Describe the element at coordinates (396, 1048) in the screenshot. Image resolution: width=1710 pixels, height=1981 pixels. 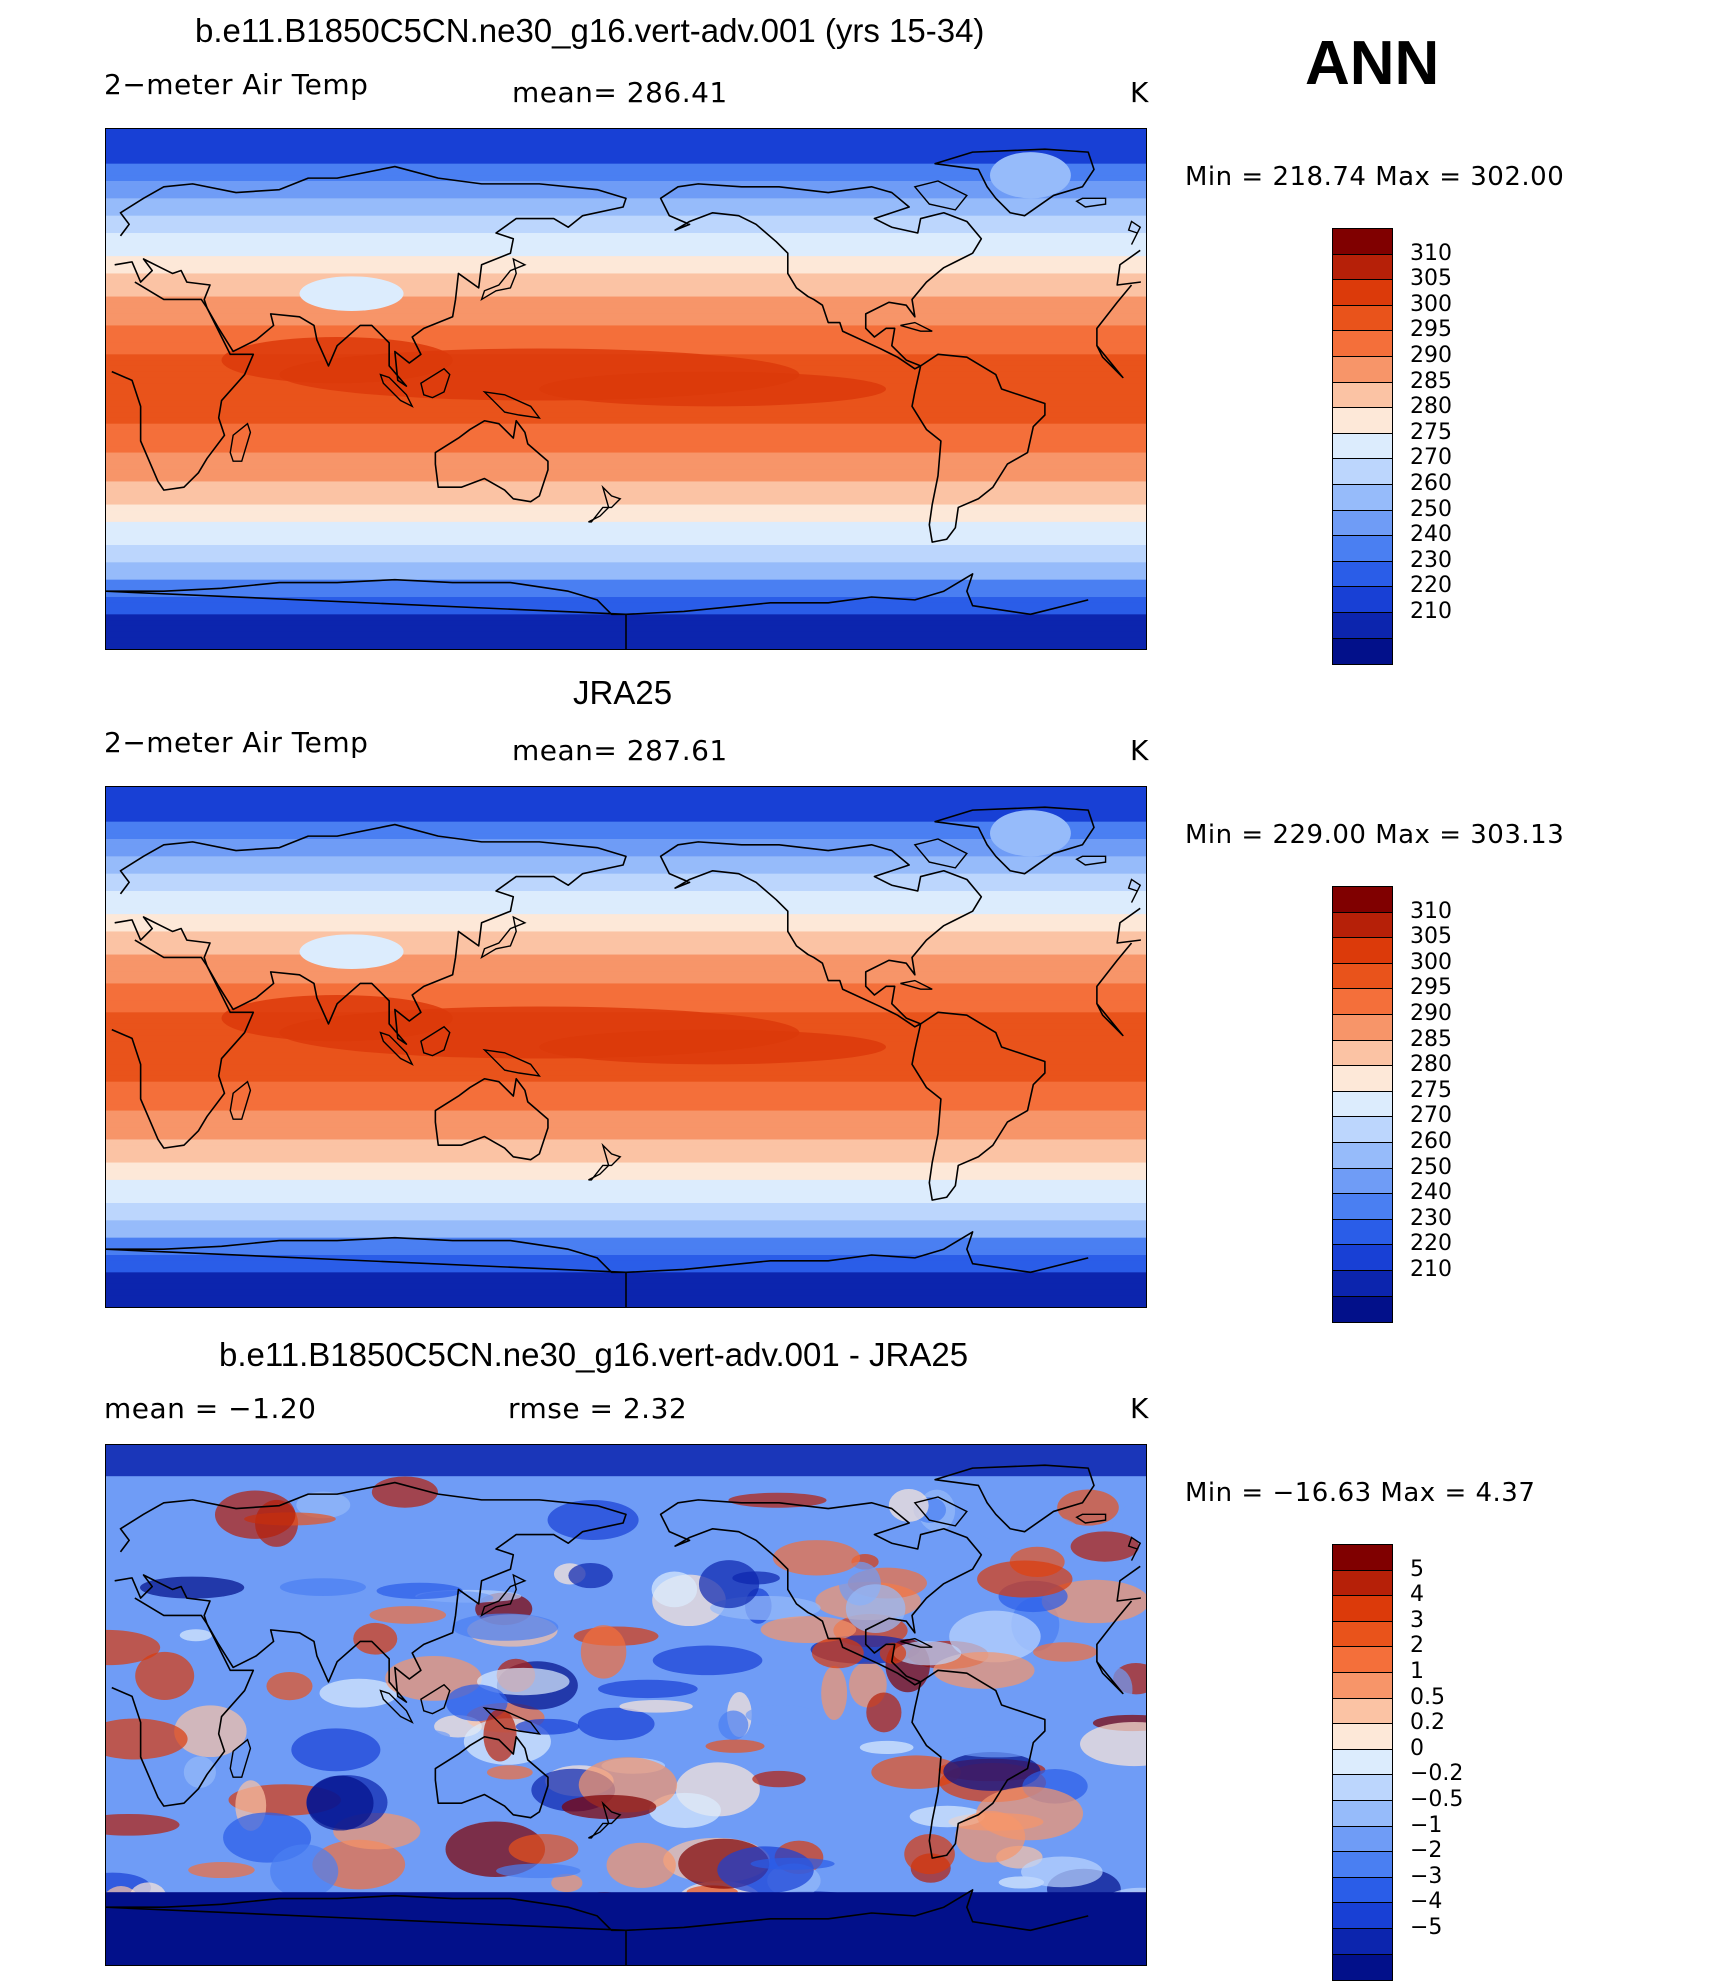
I see `coastline-sumatra` at that location.